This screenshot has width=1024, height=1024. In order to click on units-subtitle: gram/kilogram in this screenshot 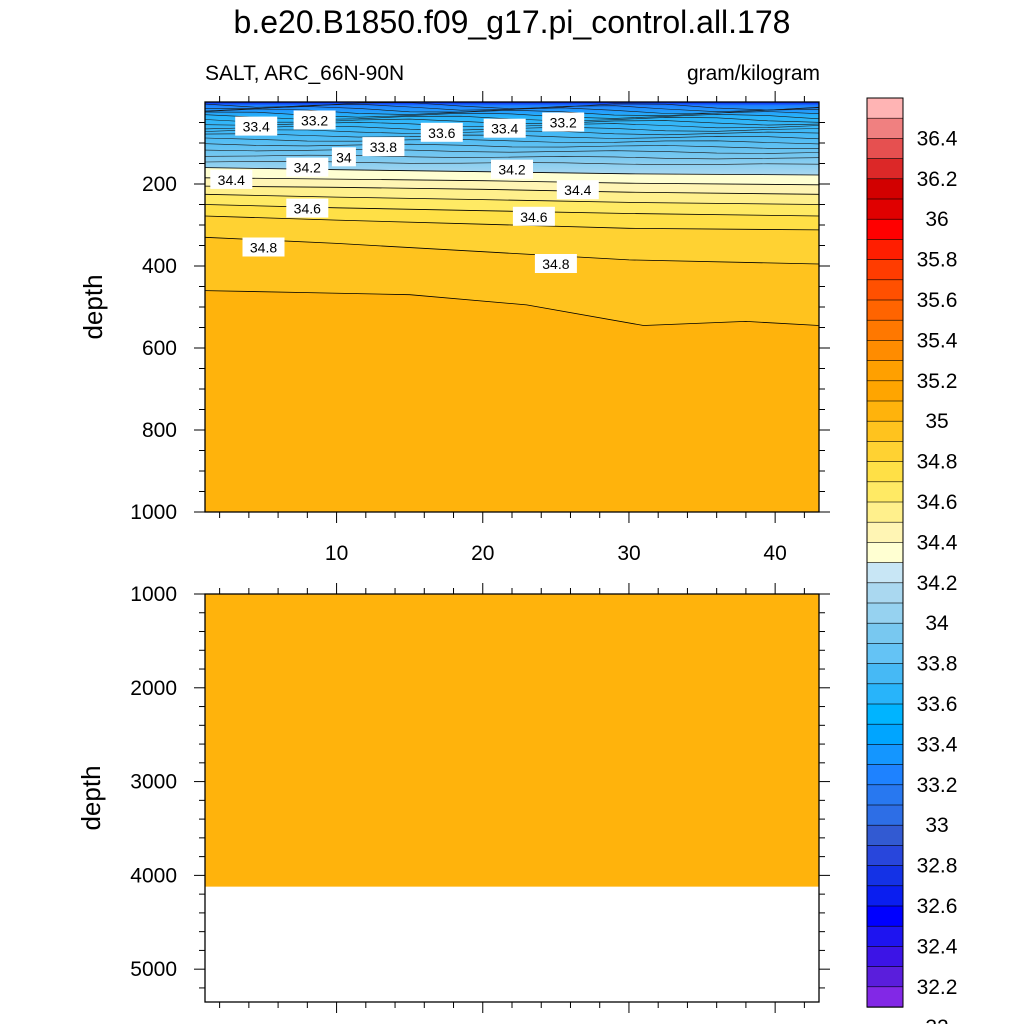, I will do `click(753, 73)`.